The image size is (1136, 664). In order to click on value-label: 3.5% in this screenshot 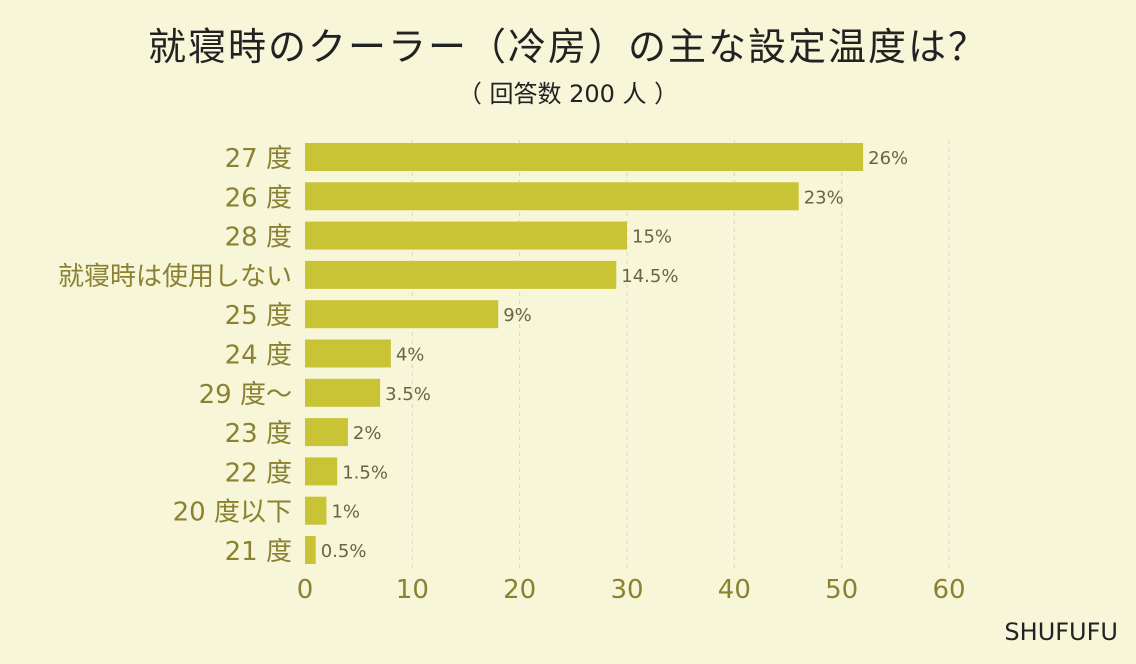, I will do `click(408, 394)`.